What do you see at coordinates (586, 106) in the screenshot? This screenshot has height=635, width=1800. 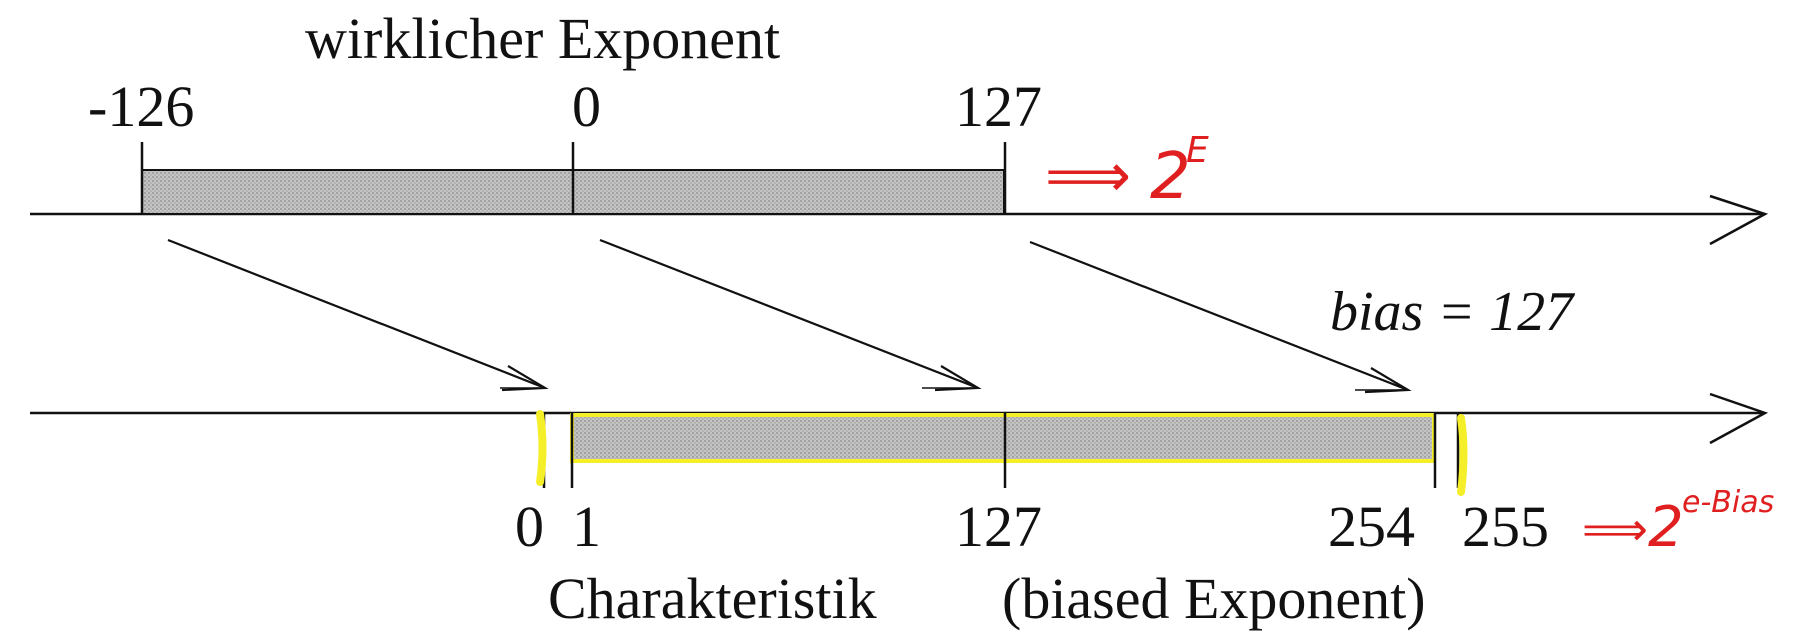 I see `top-tick-label: 0` at bounding box center [586, 106].